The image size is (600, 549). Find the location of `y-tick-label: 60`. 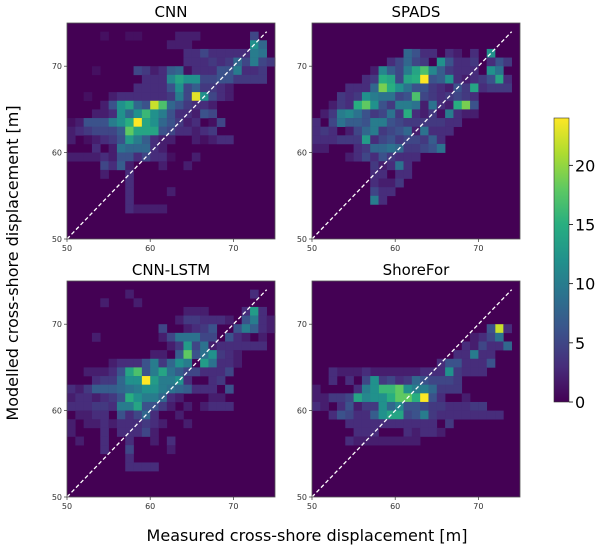

y-tick-label: 60 is located at coordinates (57, 153).